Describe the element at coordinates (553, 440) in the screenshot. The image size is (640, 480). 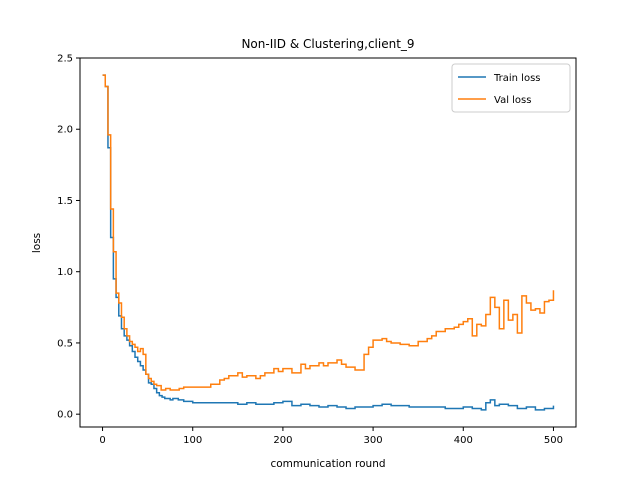
I see `x-tick-label: 500` at that location.